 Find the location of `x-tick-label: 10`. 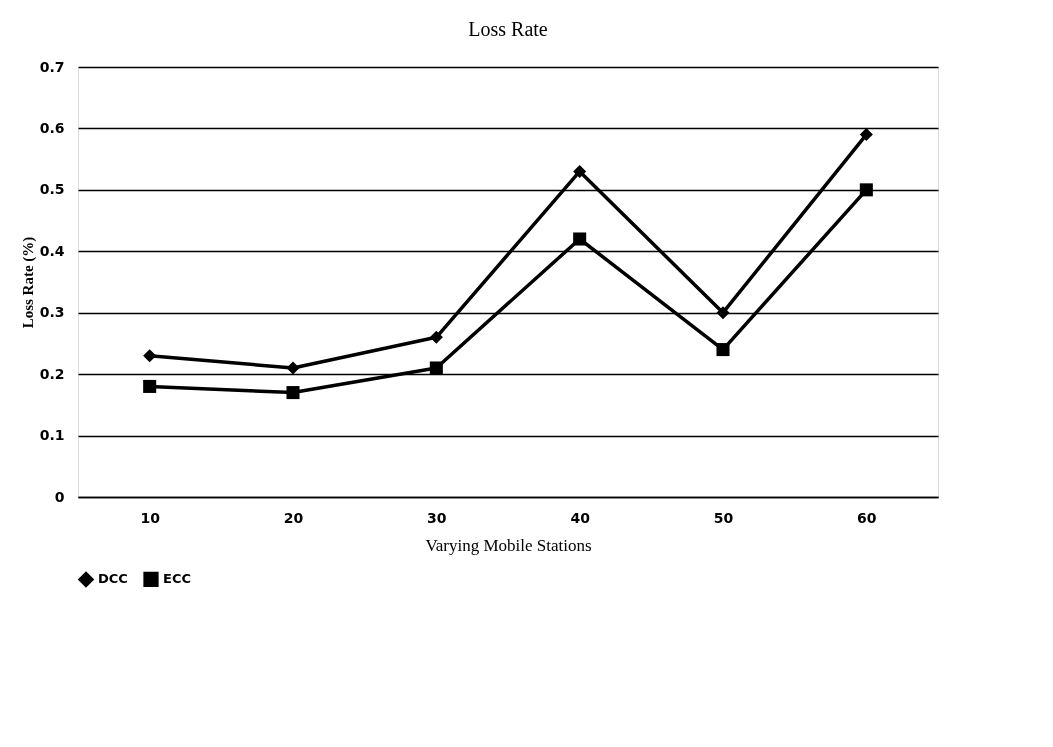

x-tick-label: 10 is located at coordinates (150, 517).